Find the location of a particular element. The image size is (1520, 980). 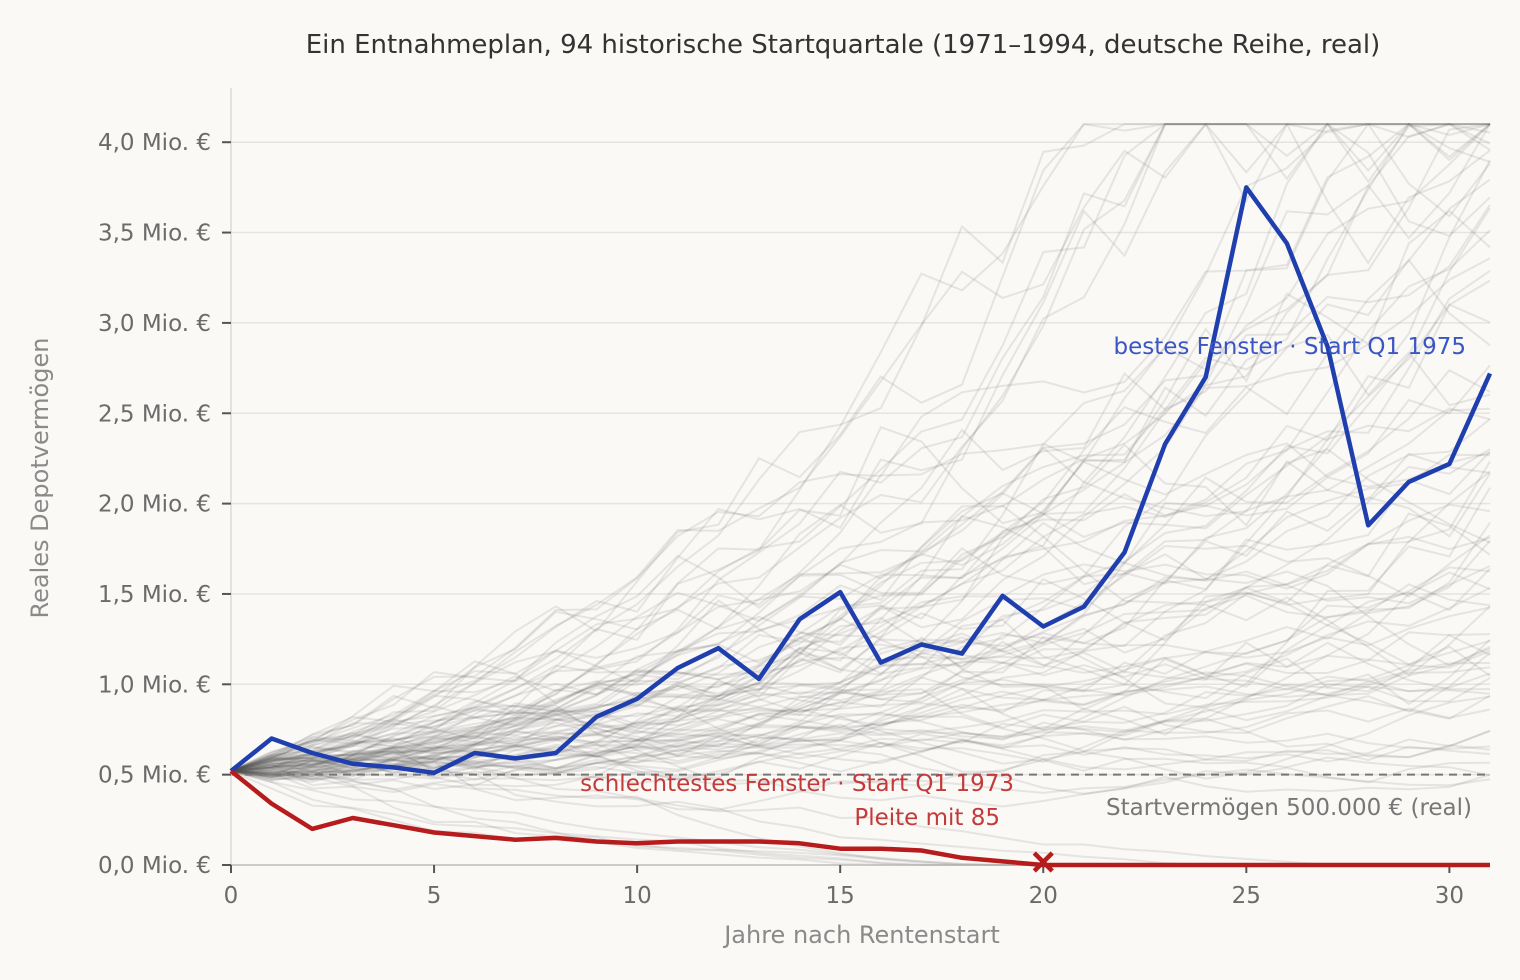

best-window-label: bestes Fenster · Start Q1 1975 is located at coordinates (1289, 347).